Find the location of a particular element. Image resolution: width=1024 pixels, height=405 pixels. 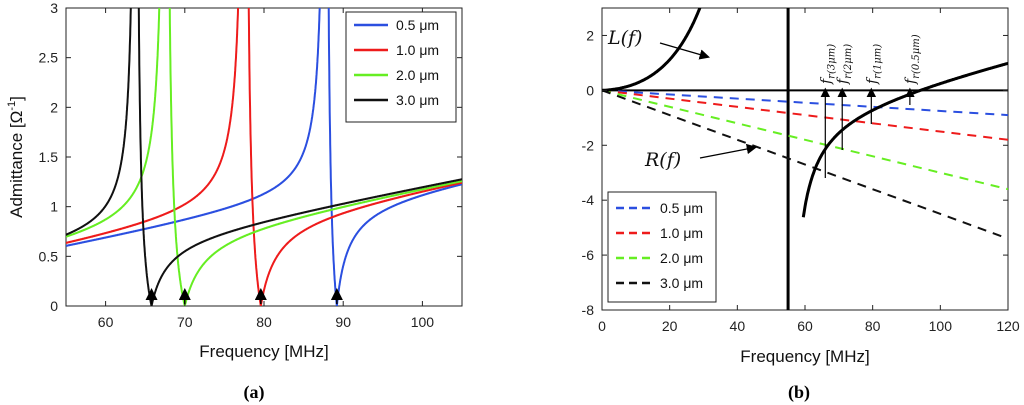

x-tick-label: 20 is located at coordinates (670, 326).